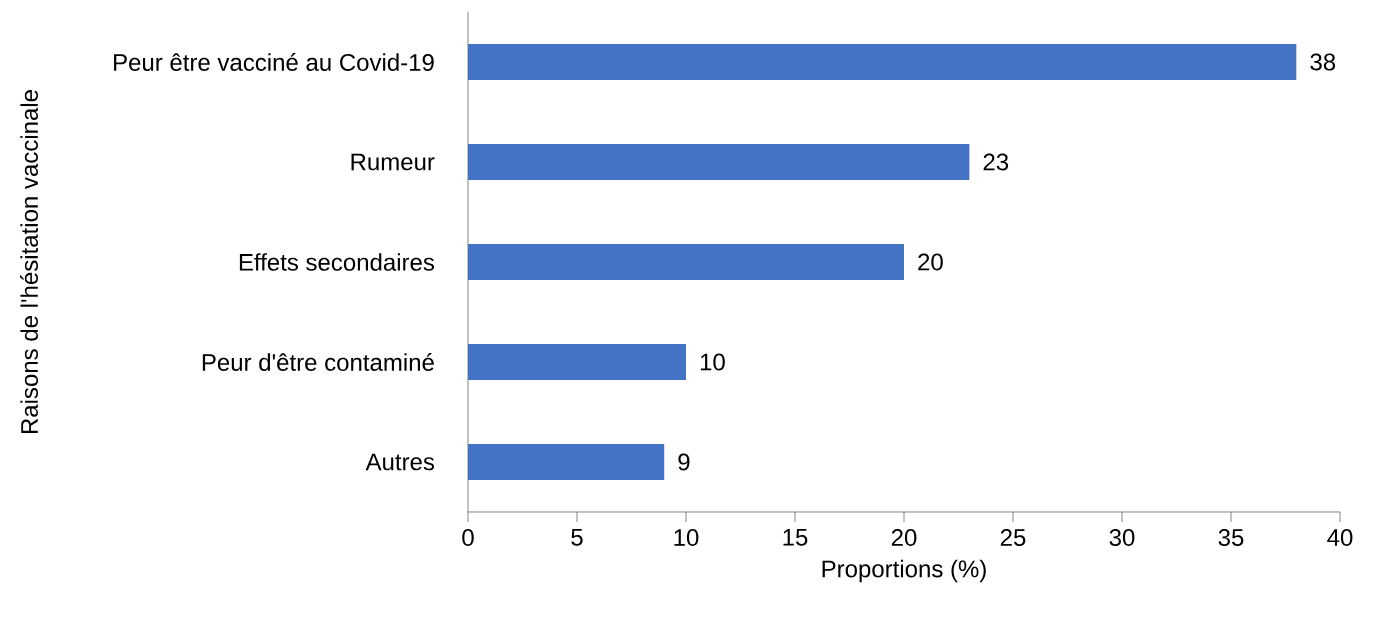 This screenshot has width=1376, height=624. What do you see at coordinates (274, 62) in the screenshot?
I see `y-tick-label: Peur être vacciné au Covid-19` at bounding box center [274, 62].